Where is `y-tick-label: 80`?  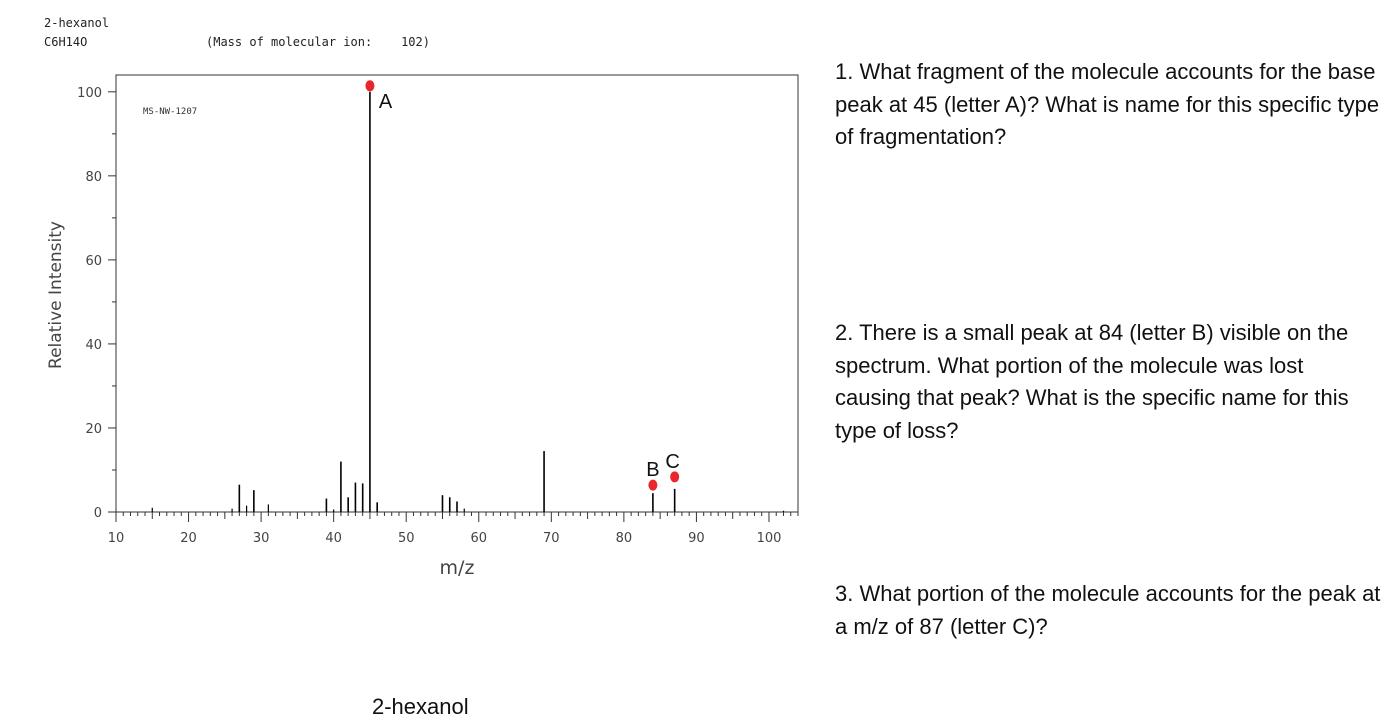
y-tick-label: 80 is located at coordinates (93, 177).